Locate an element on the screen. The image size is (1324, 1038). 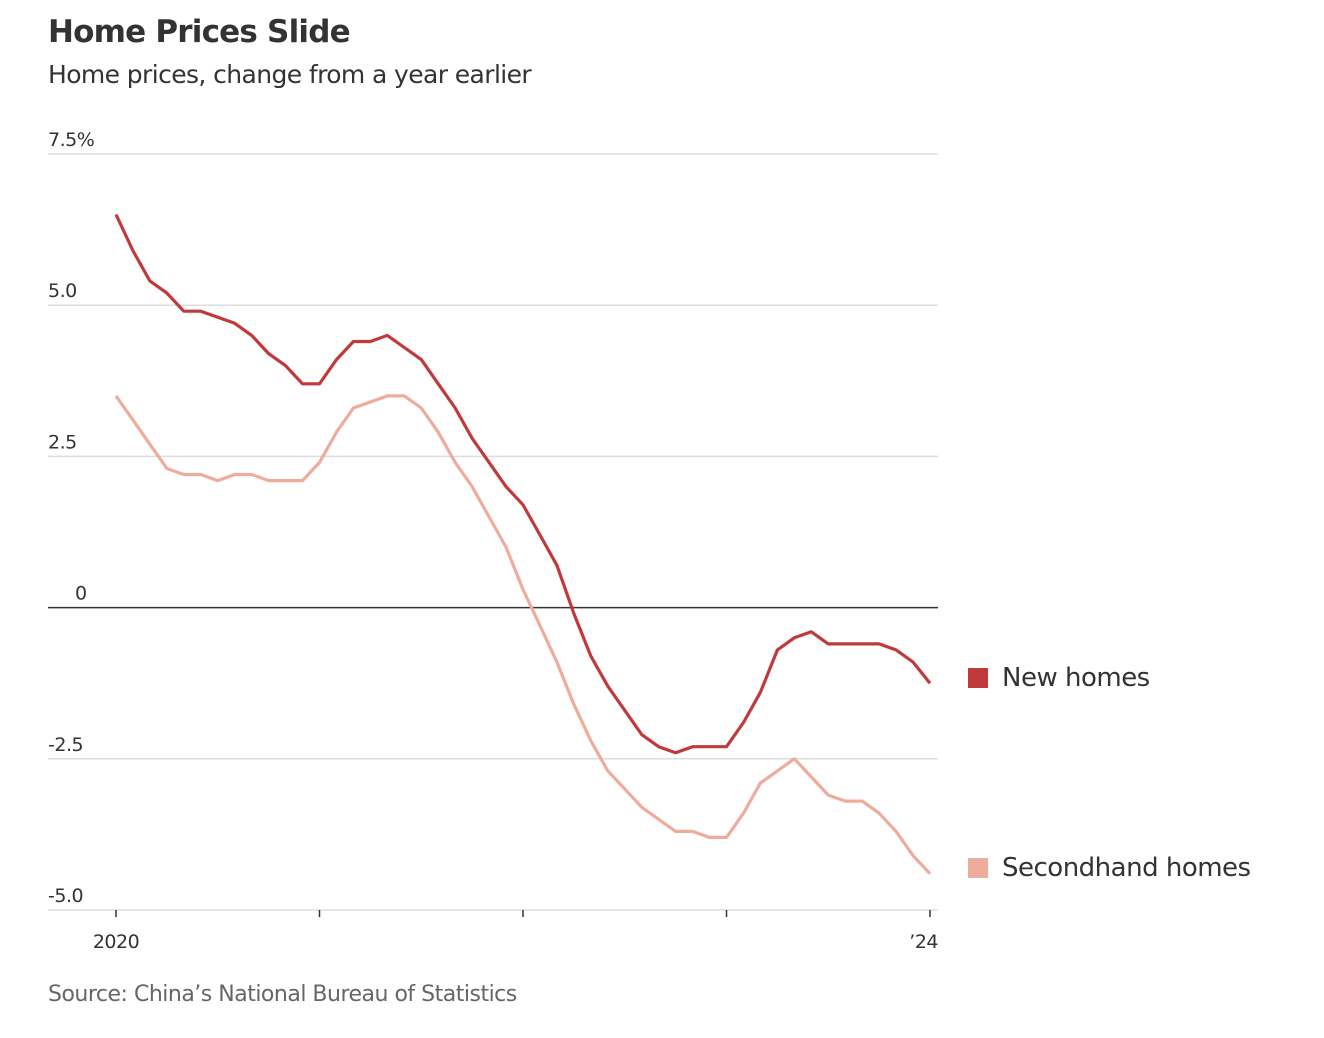
y-axis-labels: 7.5% 5.0 2.5 0 -2.5 -5.0 is located at coordinates (71, 518).